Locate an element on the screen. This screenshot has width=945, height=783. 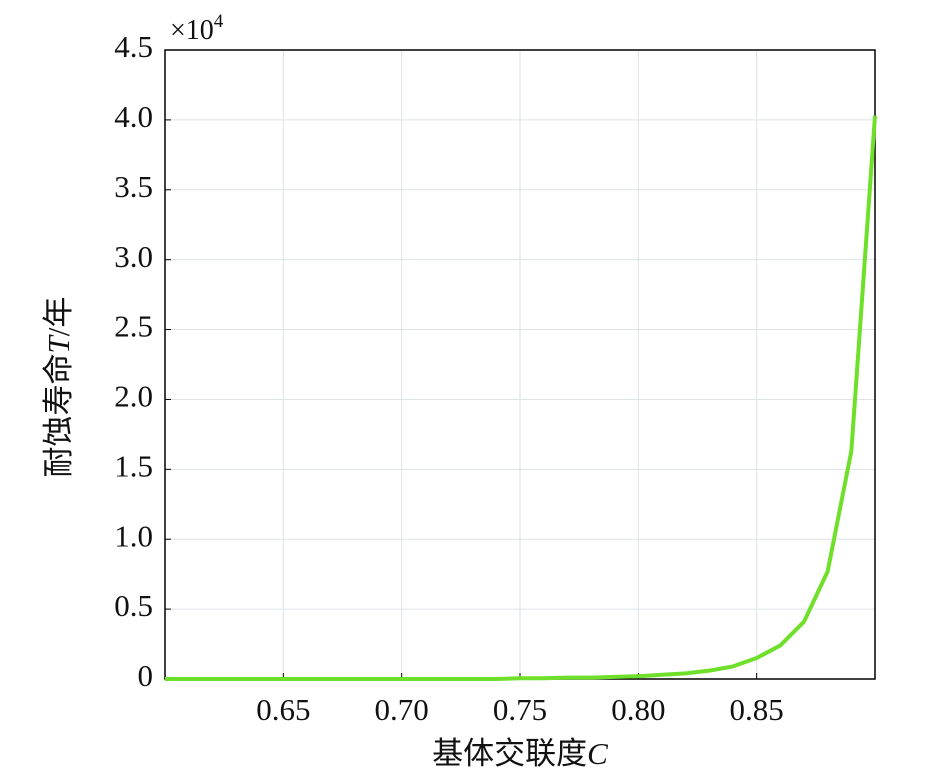
y-tick-label: 2.5 is located at coordinates (133, 326).